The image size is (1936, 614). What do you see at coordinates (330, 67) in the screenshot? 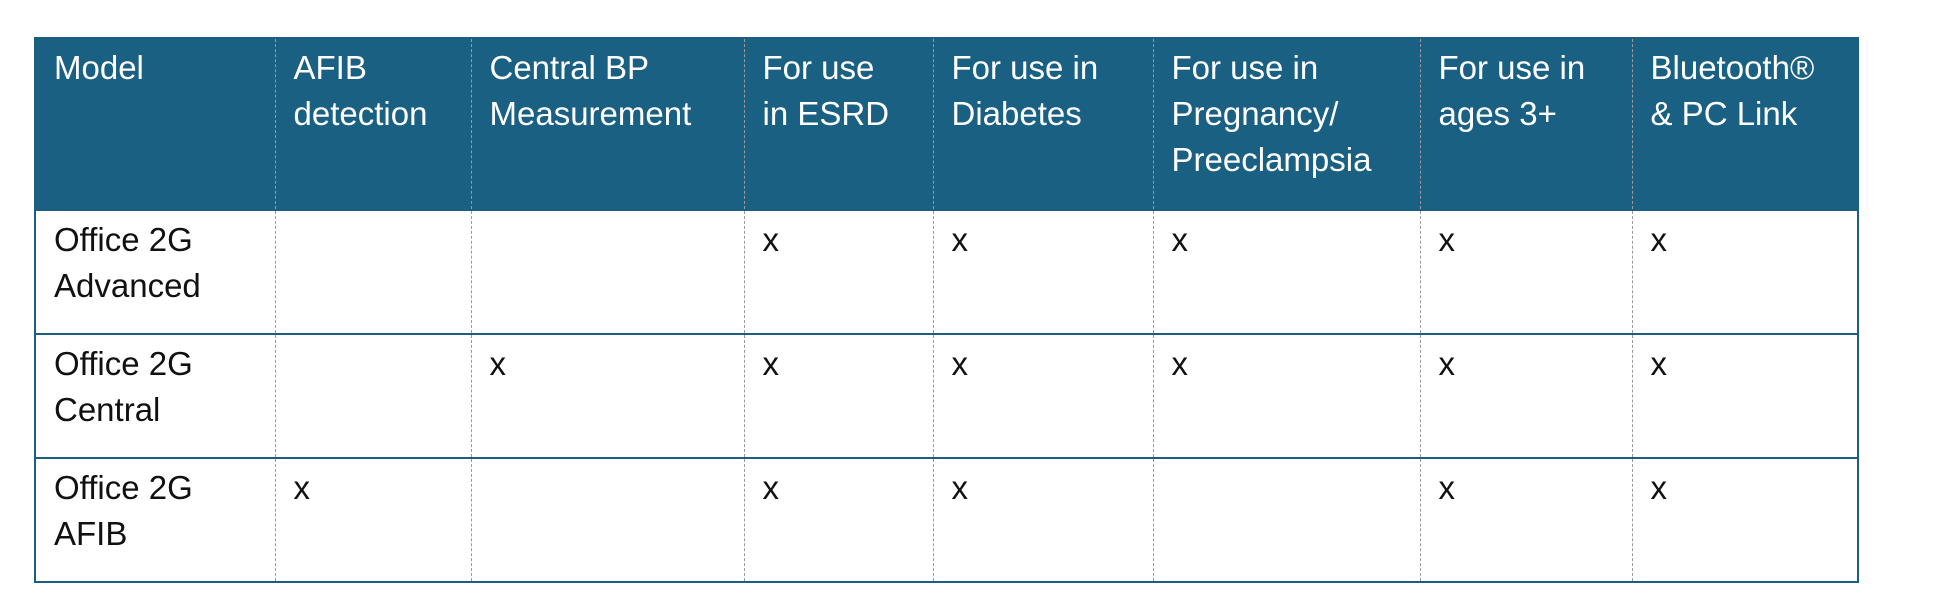
I see `header-text: AFIB` at bounding box center [330, 67].